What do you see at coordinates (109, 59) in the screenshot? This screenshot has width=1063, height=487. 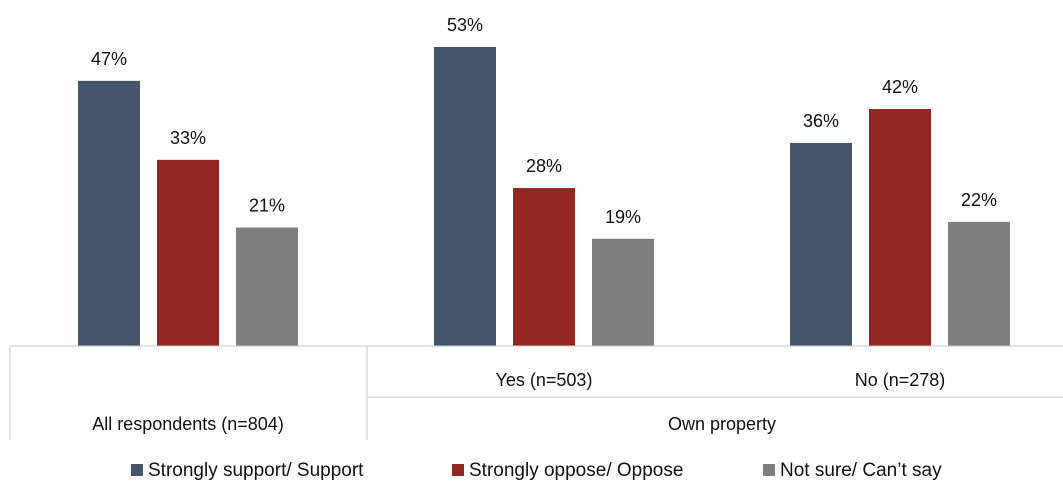 I see `data-label-strongly-support-support-all-respondents-n-804: 47%` at bounding box center [109, 59].